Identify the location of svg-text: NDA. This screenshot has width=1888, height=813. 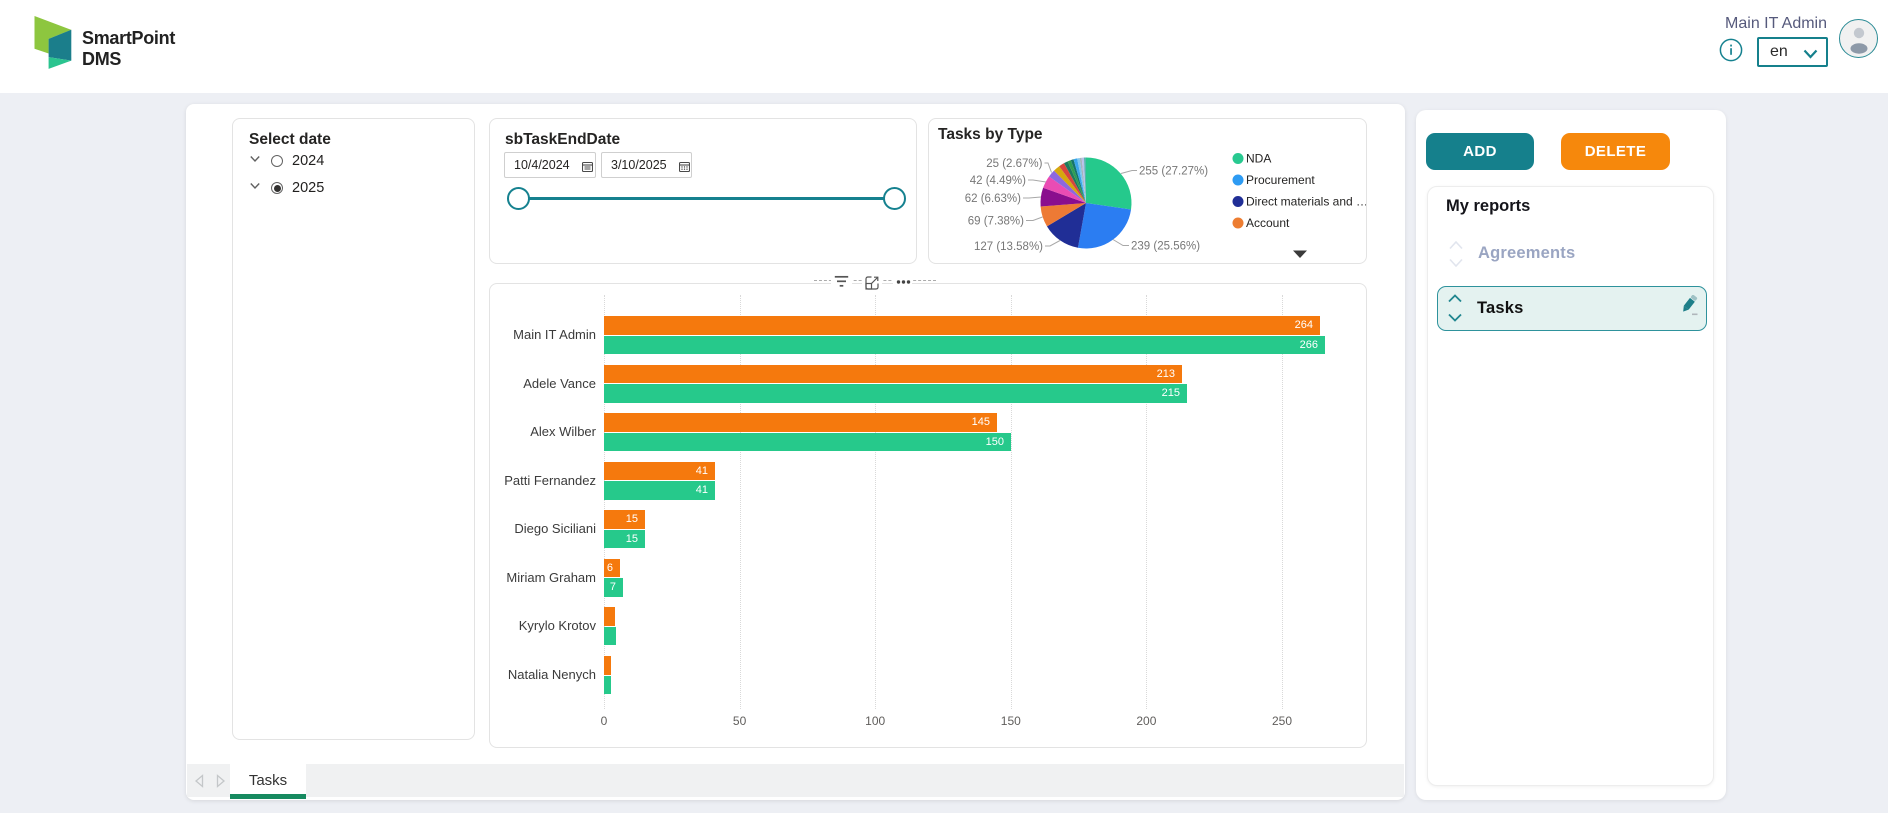
(1258, 159).